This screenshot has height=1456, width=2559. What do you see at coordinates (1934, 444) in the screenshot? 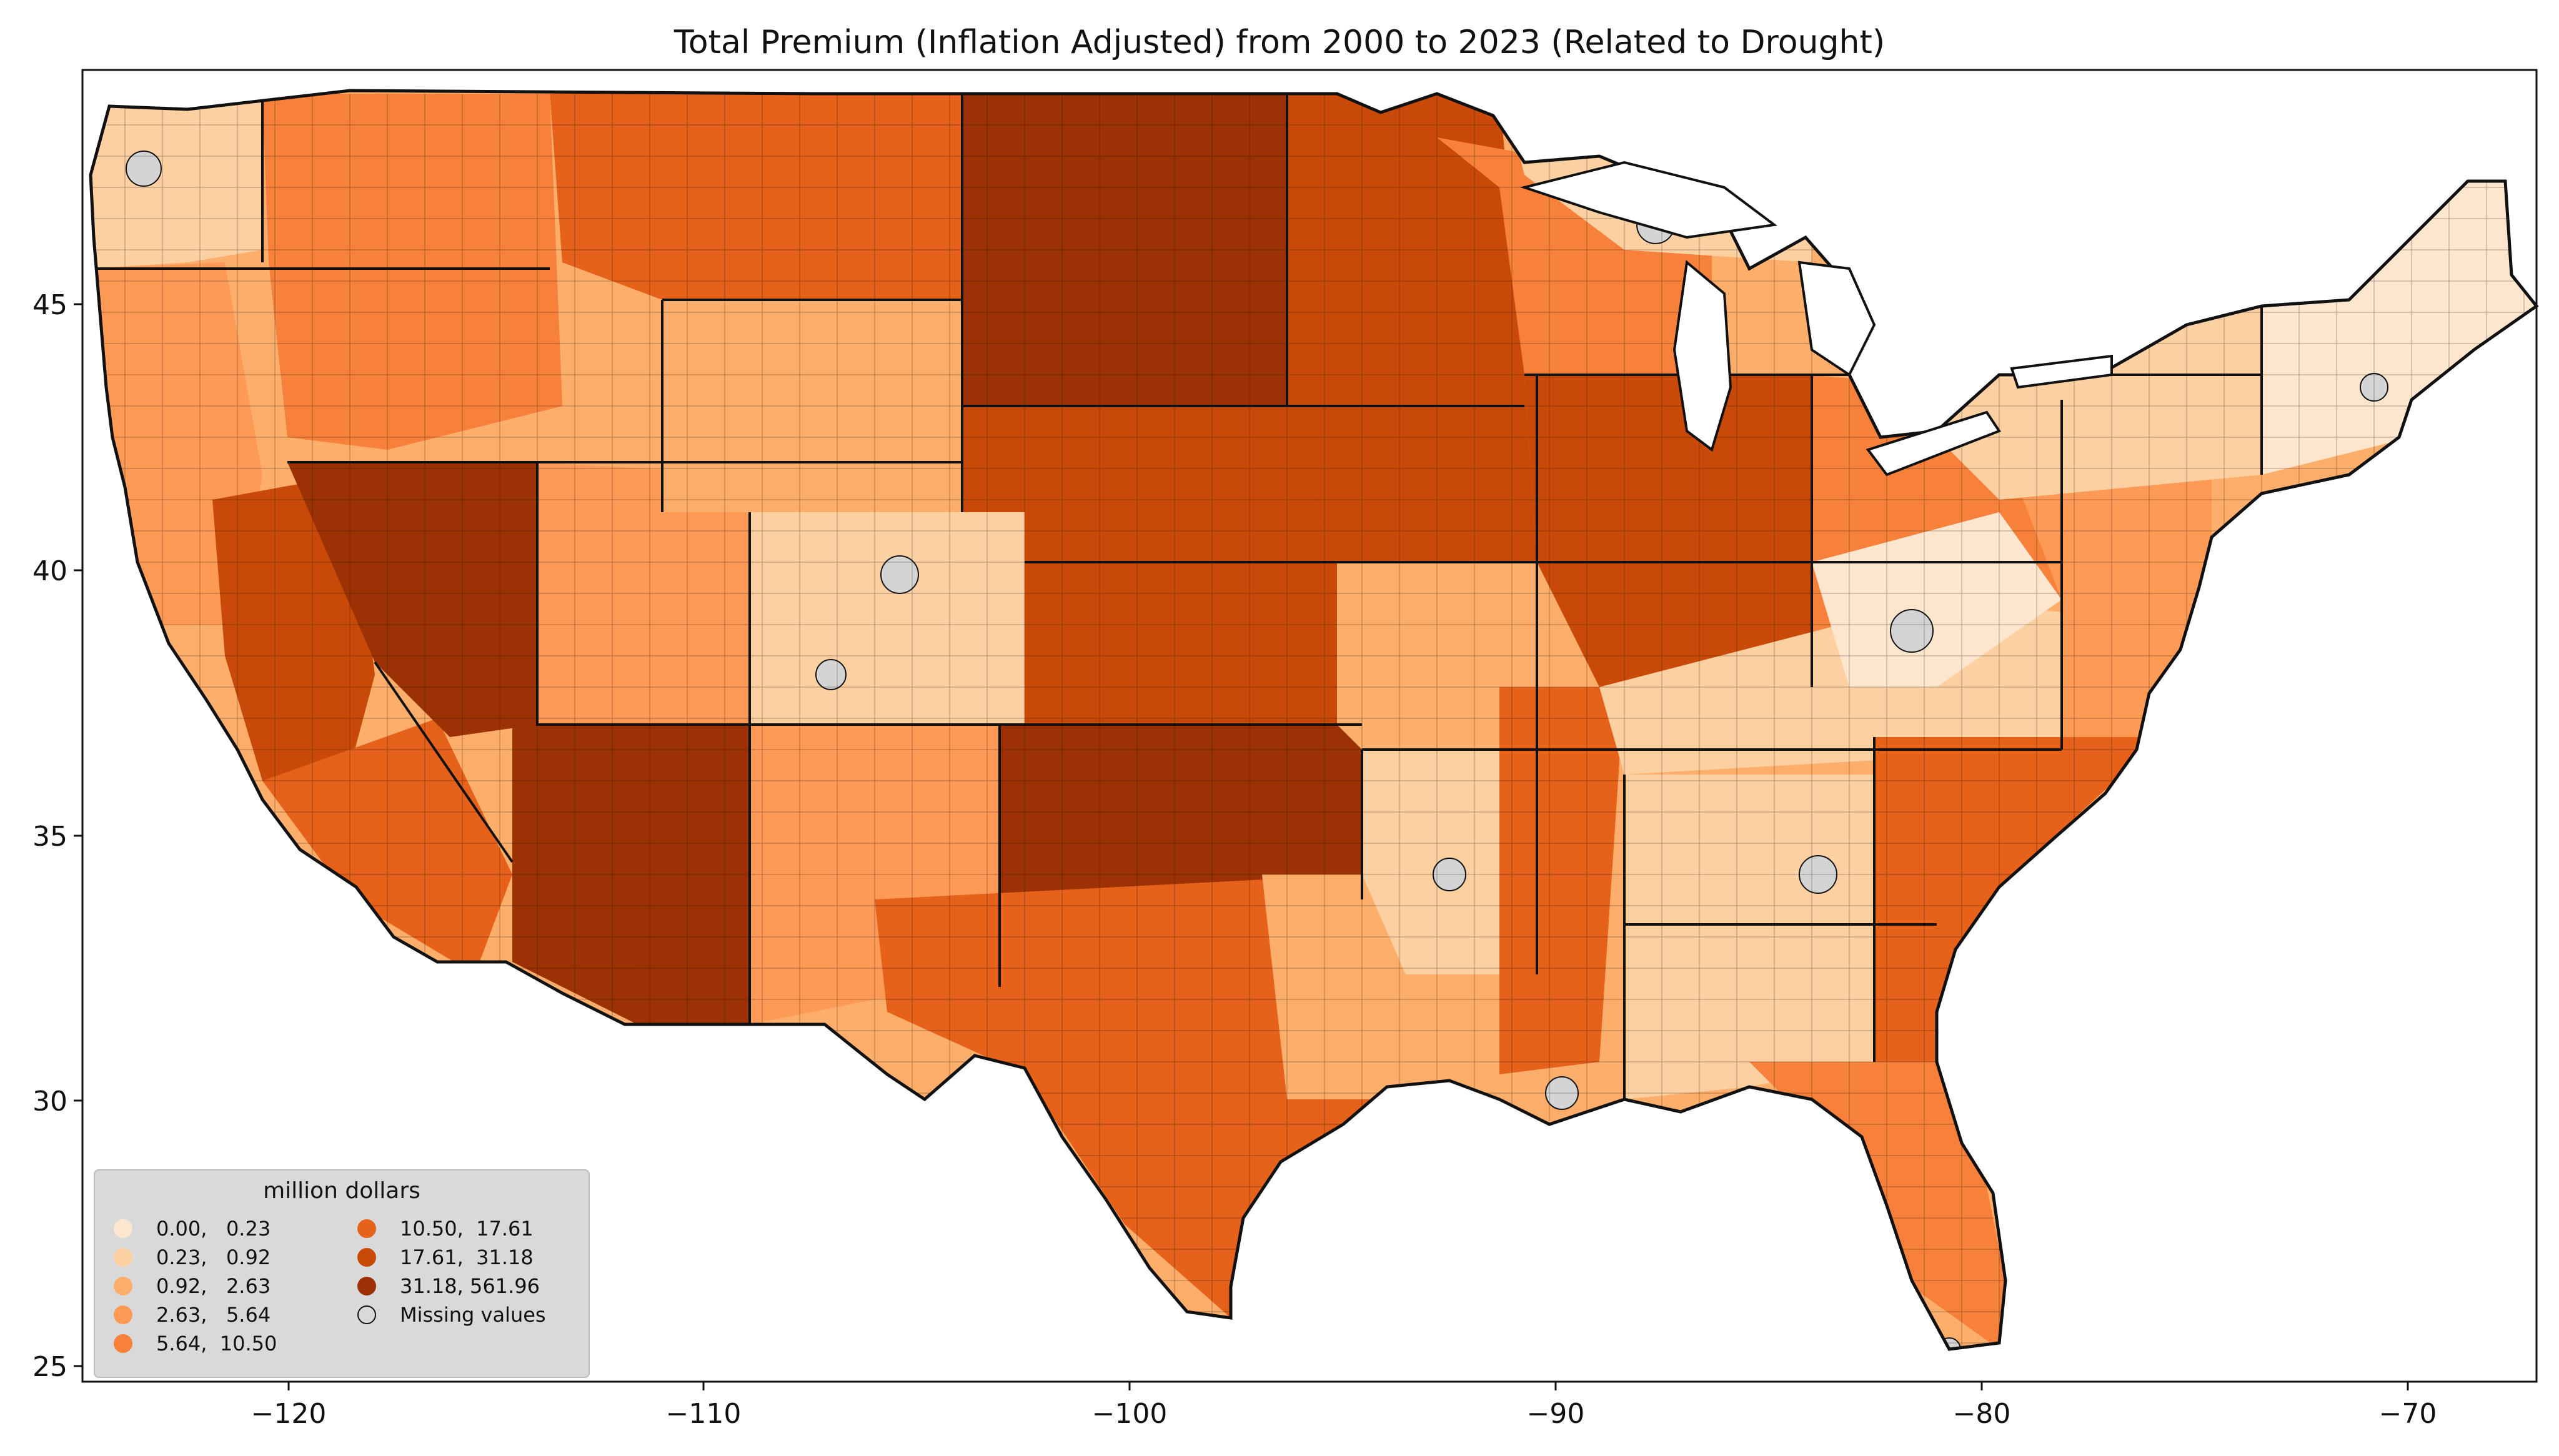
I see `lake-erie` at bounding box center [1934, 444].